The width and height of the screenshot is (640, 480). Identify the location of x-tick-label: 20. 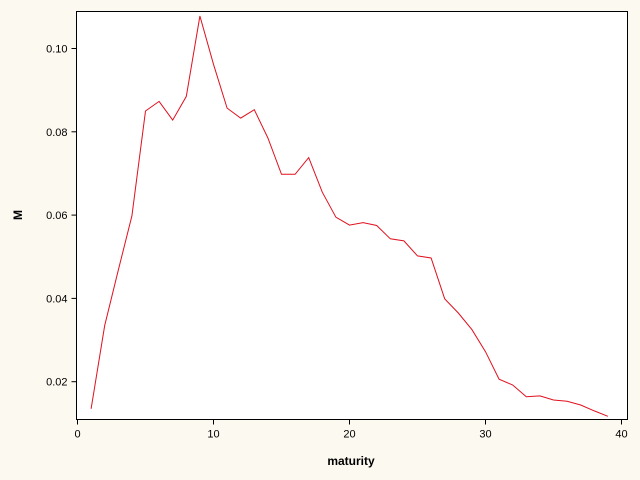
(349, 435).